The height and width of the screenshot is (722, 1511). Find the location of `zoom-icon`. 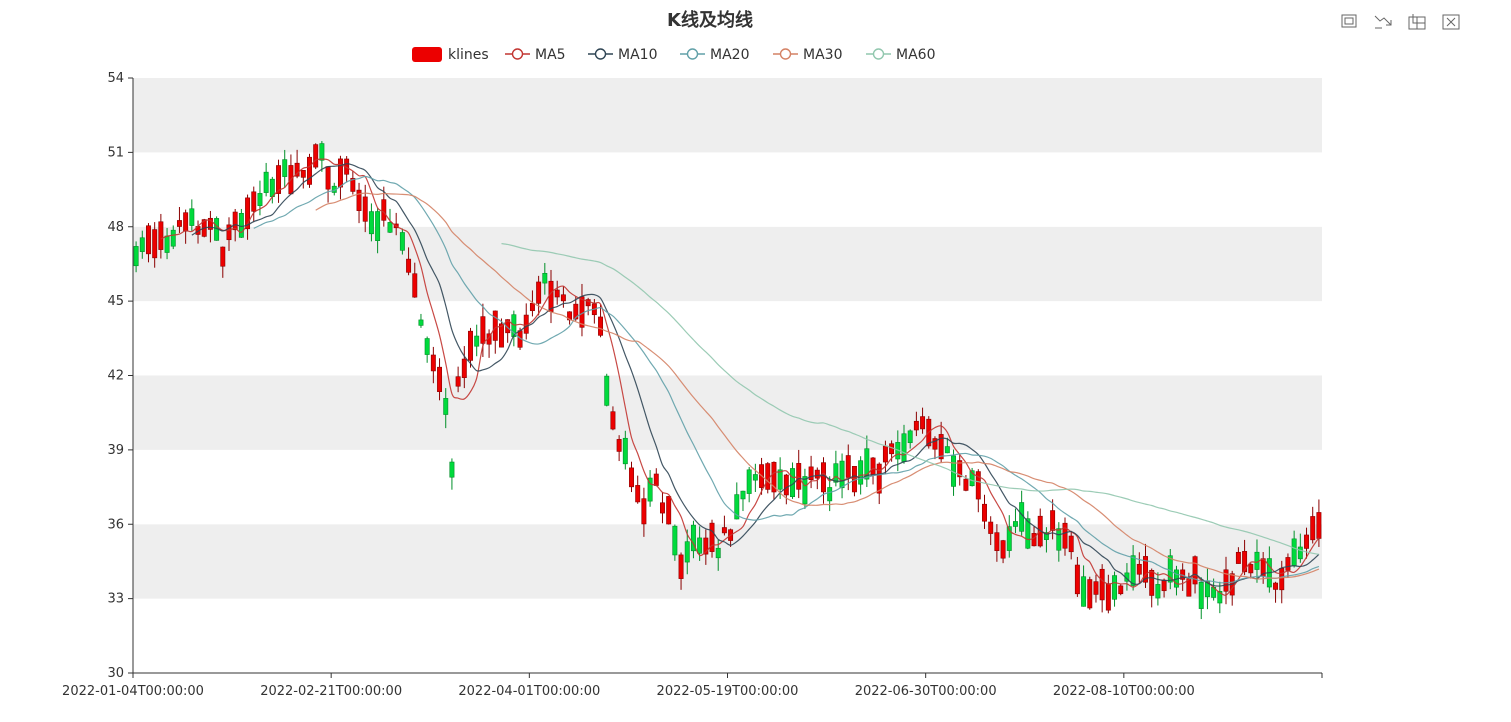

zoom-icon is located at coordinates (1349, 21).